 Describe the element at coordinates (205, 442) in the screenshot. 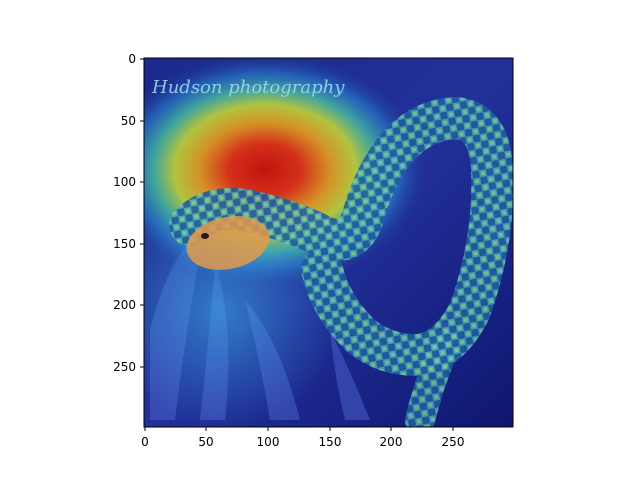

I see `x-tick-label: 50` at that location.